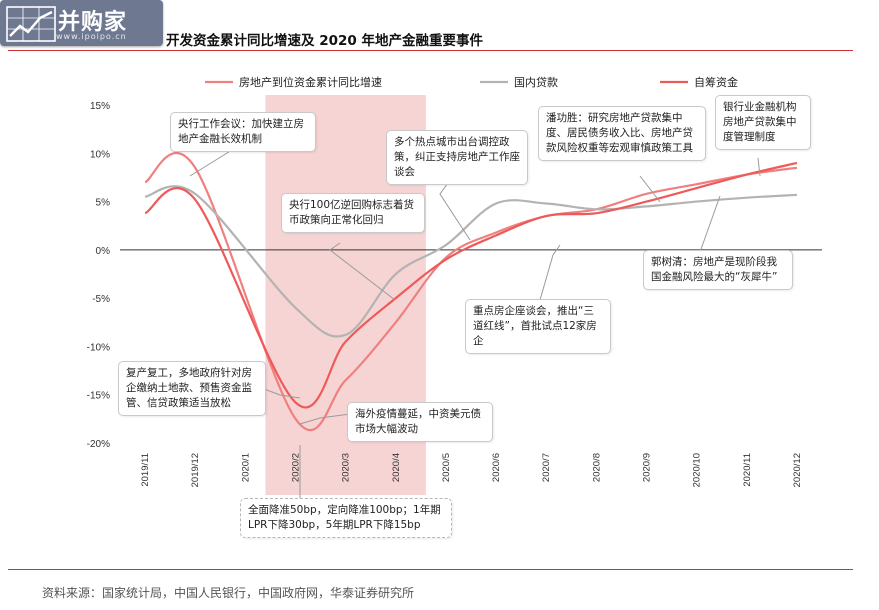 The height and width of the screenshot is (610, 879). Describe the element at coordinates (243, 132) in the screenshot. I see `annotation-a1: 央行工作会议：加快建立房地产金融长效机制` at that location.